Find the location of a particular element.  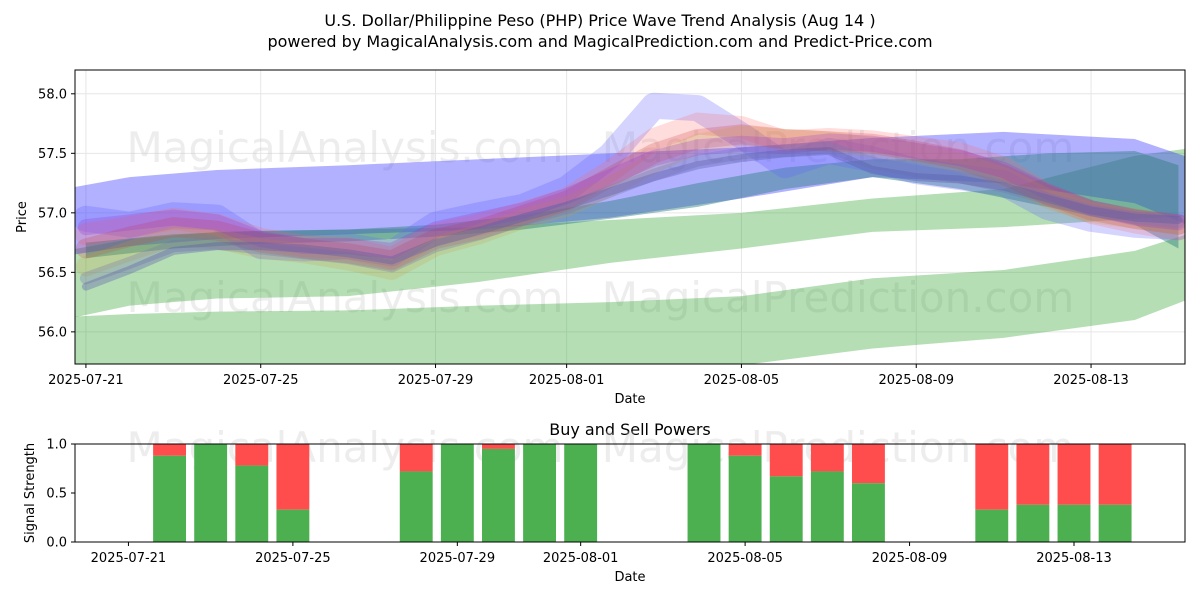

price-x-axis-label: Date is located at coordinates (629, 399).